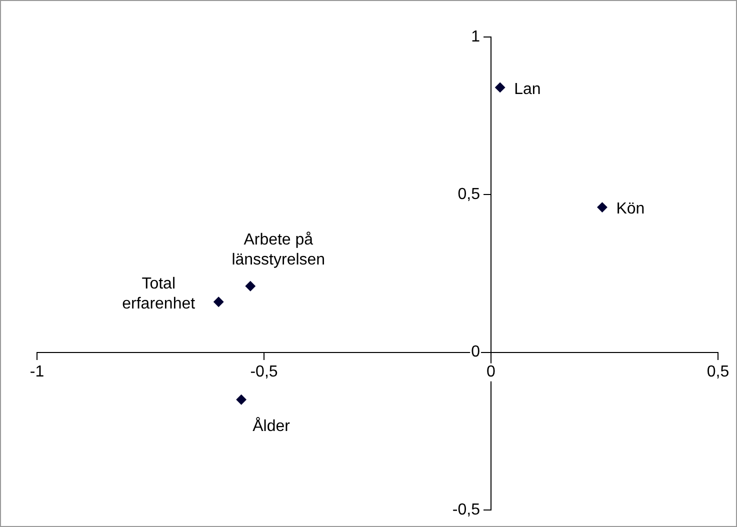 The width and height of the screenshot is (737, 527). What do you see at coordinates (527, 89) in the screenshot?
I see `annotation: Lan` at bounding box center [527, 89].